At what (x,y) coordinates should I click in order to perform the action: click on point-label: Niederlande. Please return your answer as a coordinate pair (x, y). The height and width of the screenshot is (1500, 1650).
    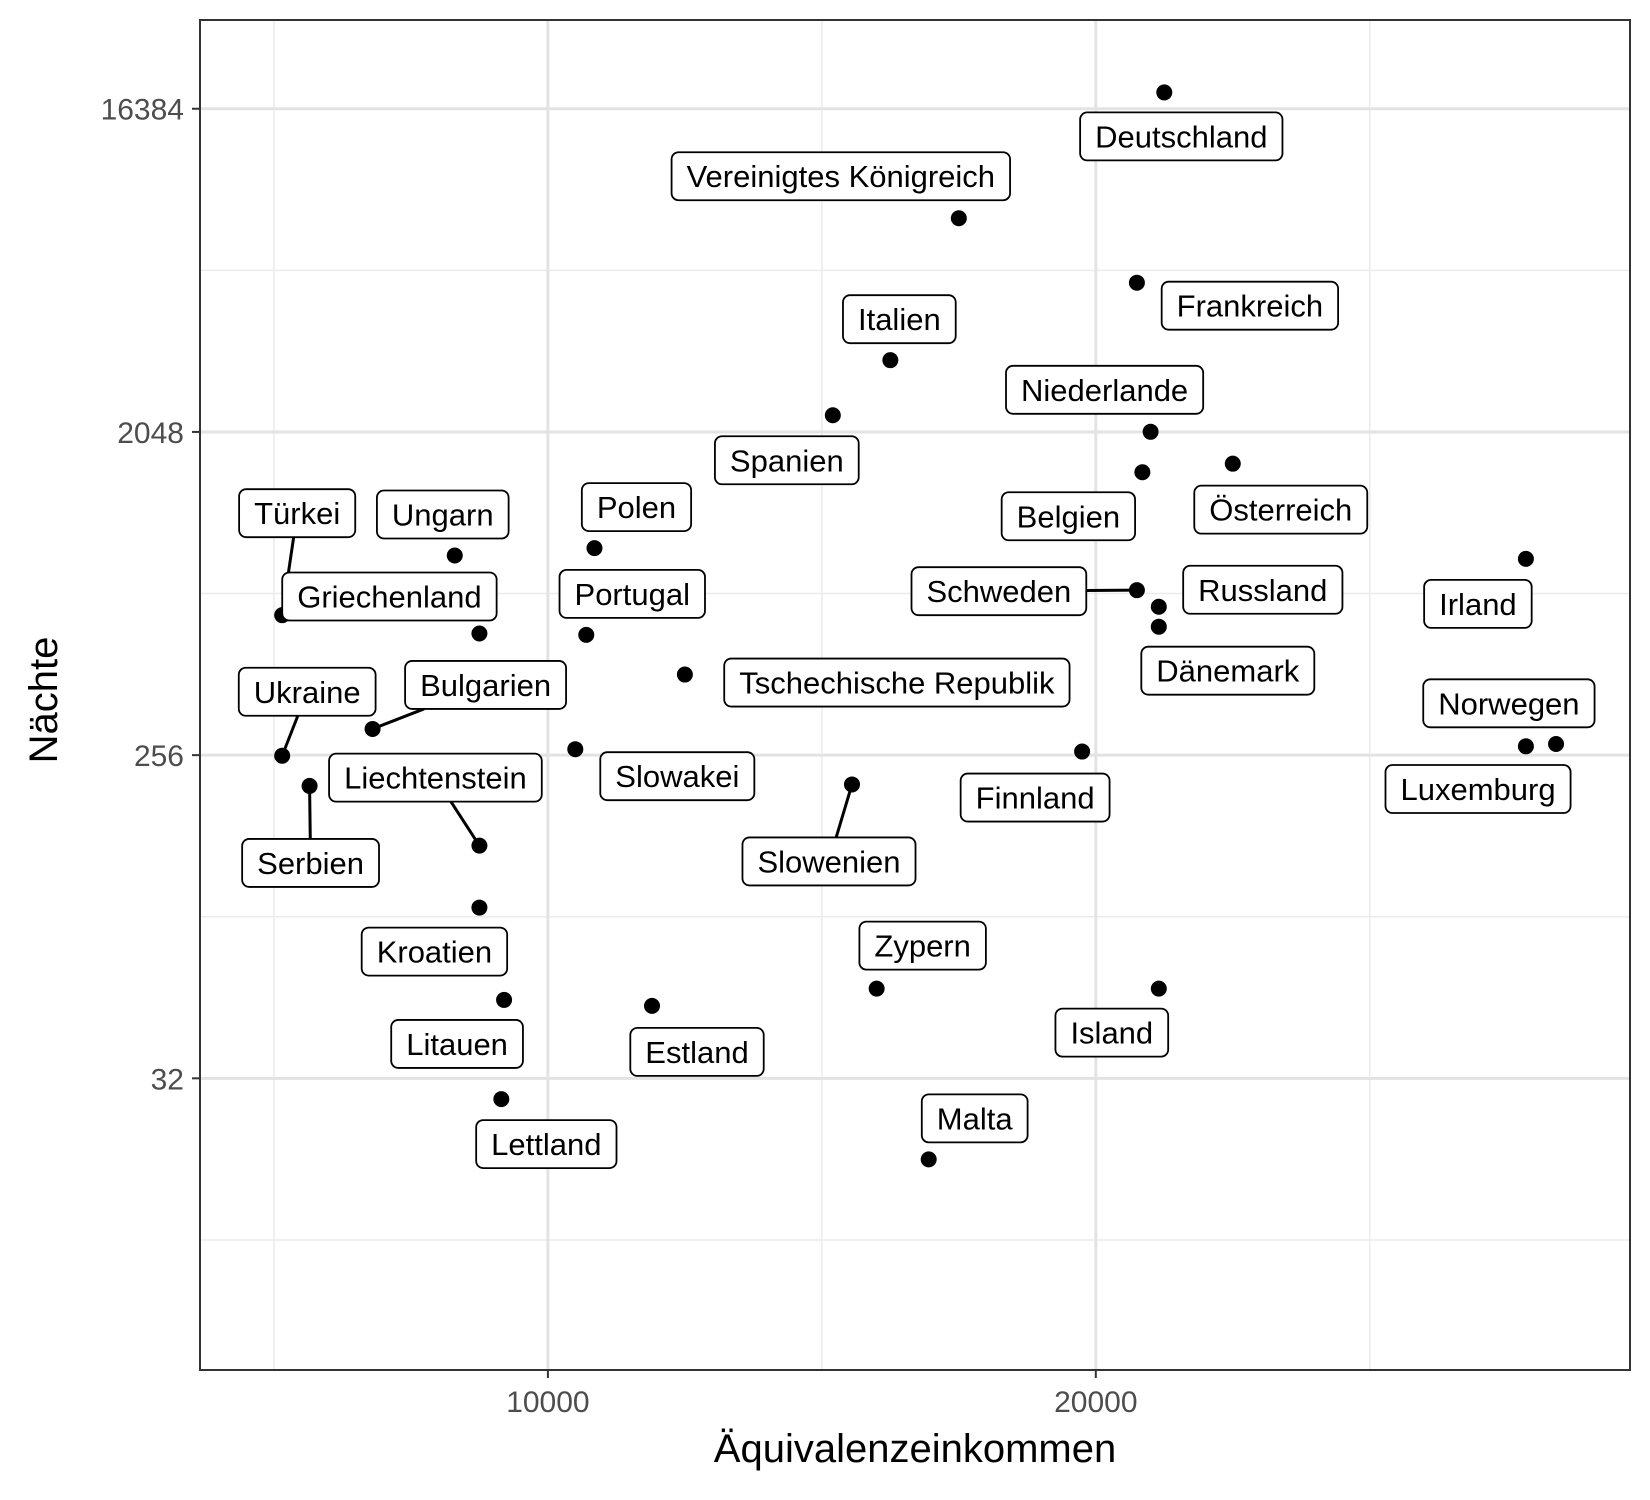
    Looking at the image, I should click on (1105, 389).